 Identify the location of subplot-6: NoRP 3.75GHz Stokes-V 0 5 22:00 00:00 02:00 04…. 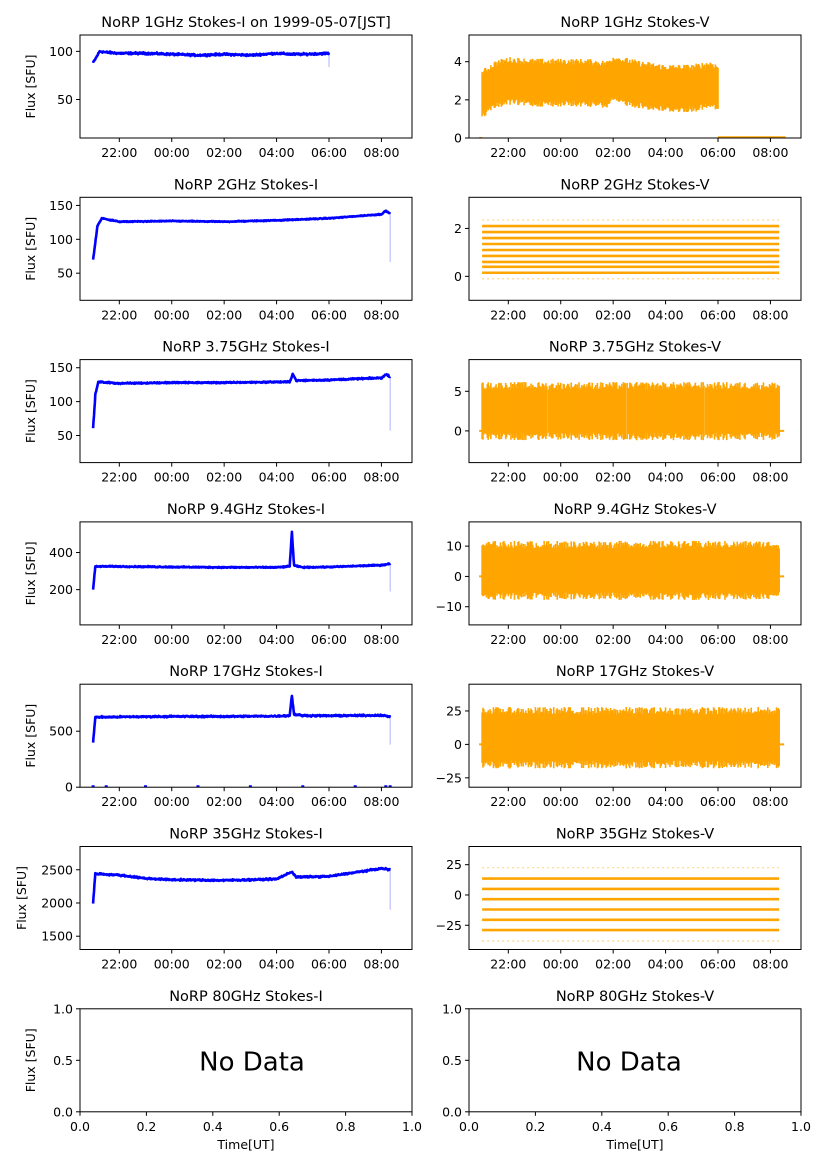
(628, 412).